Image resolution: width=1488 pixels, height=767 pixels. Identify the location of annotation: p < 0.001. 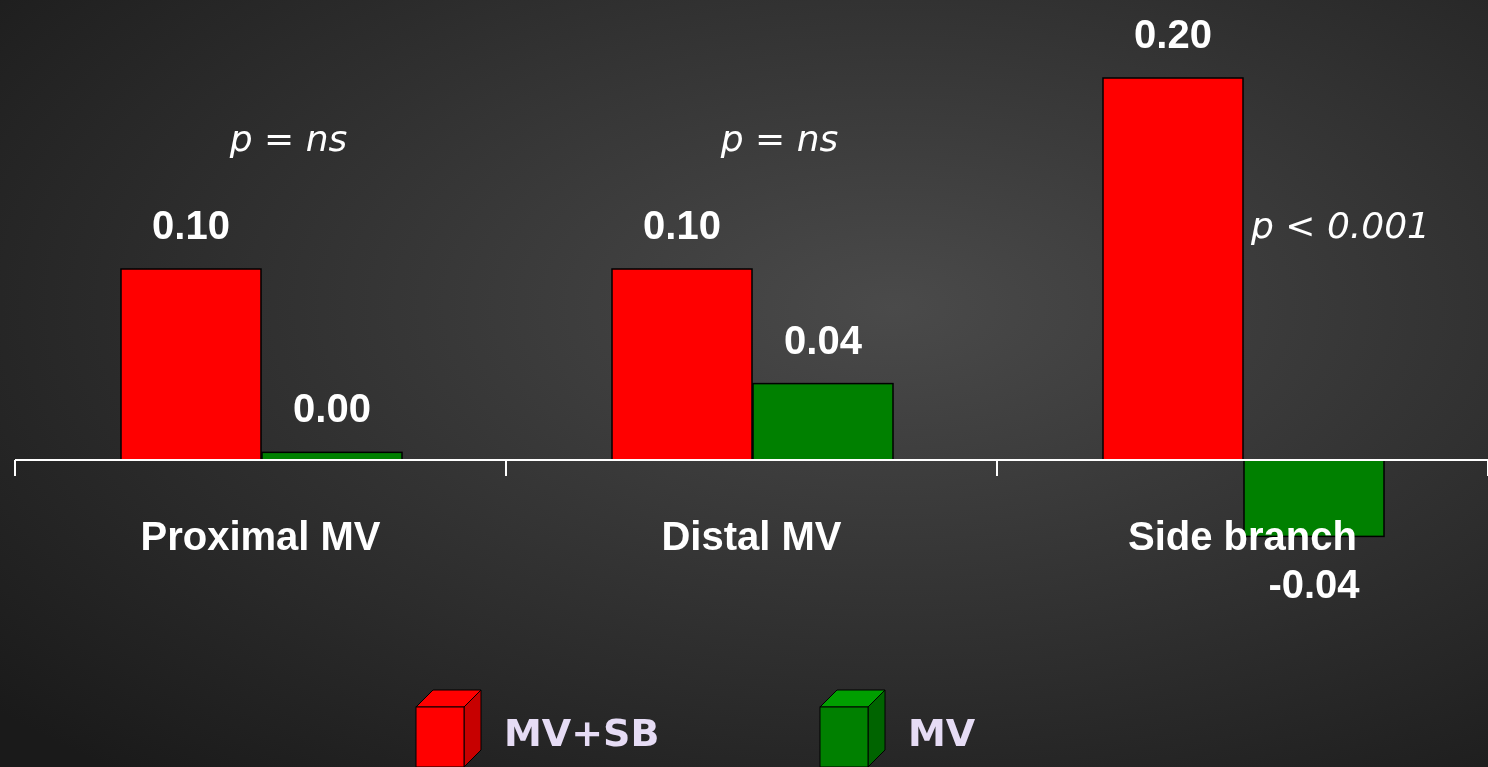
(1340, 225).